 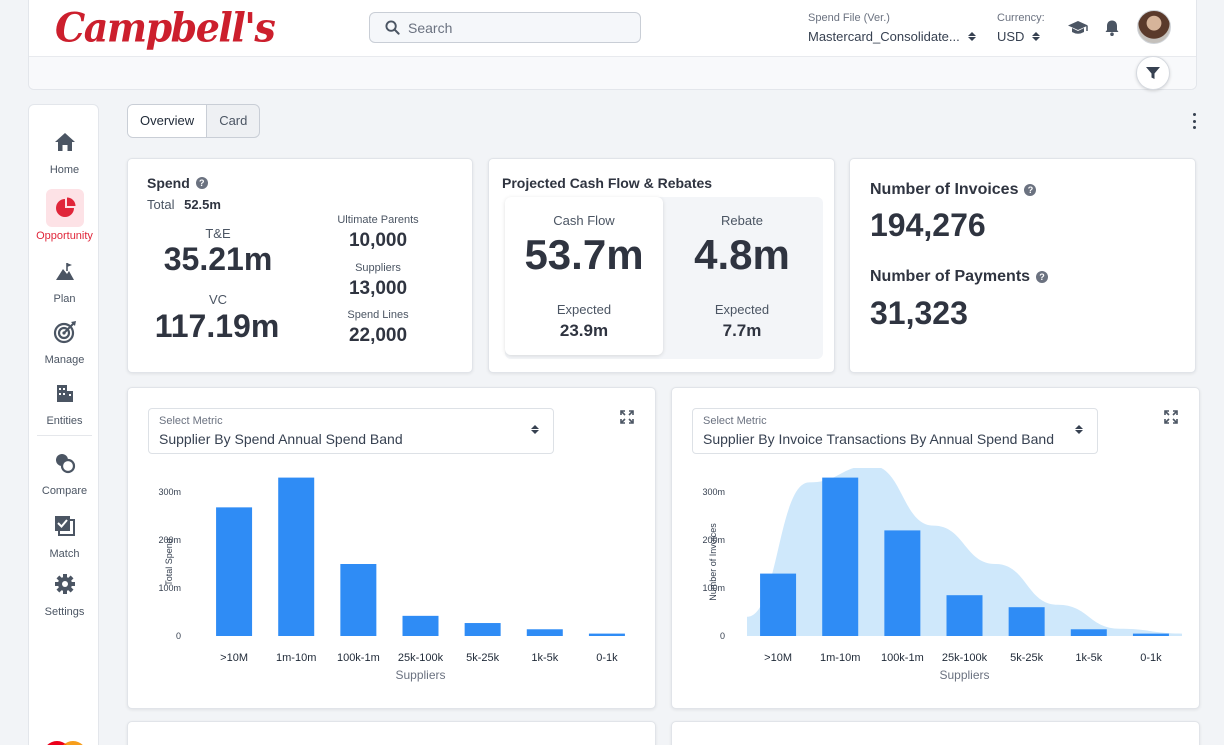 What do you see at coordinates (584, 330) in the screenshot?
I see `cash-flow-expected-value: 23.9m` at bounding box center [584, 330].